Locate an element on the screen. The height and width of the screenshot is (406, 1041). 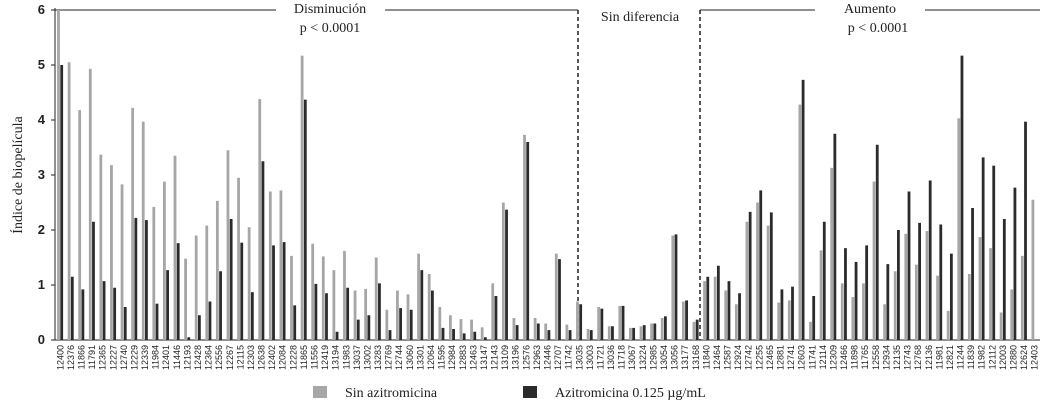
x-tick-label: 12638 is located at coordinates (262, 357).